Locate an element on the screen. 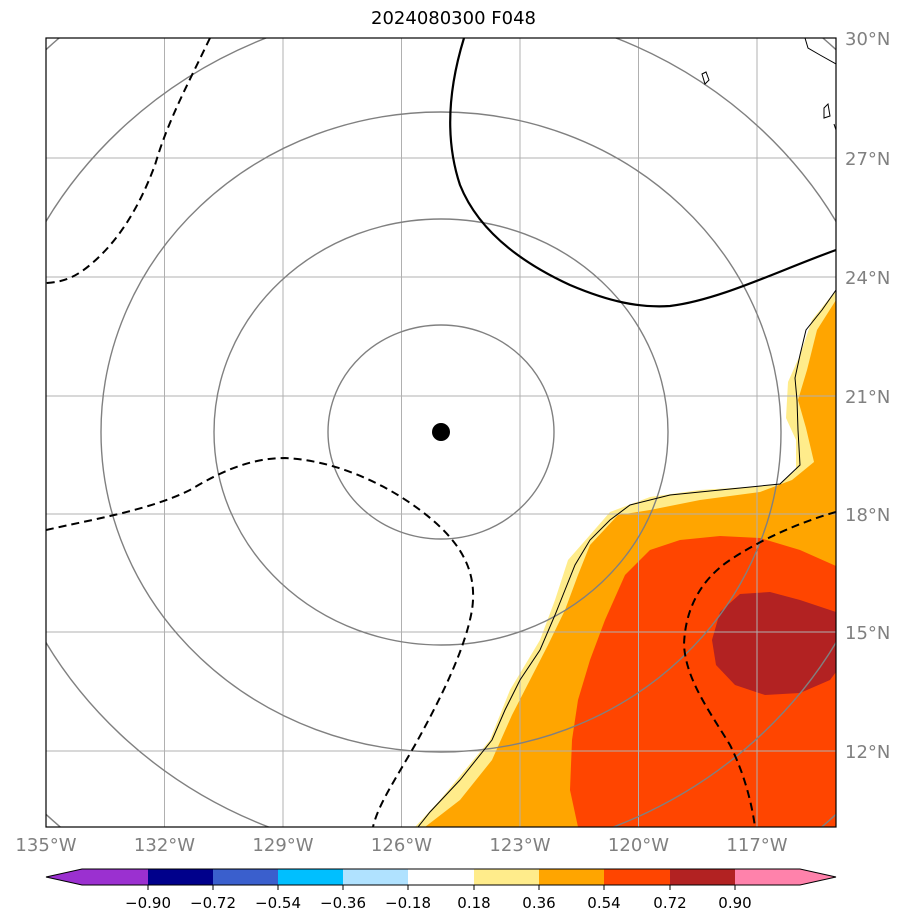 The width and height of the screenshot is (907, 924). colorbar-extend-high is located at coordinates (818, 877).